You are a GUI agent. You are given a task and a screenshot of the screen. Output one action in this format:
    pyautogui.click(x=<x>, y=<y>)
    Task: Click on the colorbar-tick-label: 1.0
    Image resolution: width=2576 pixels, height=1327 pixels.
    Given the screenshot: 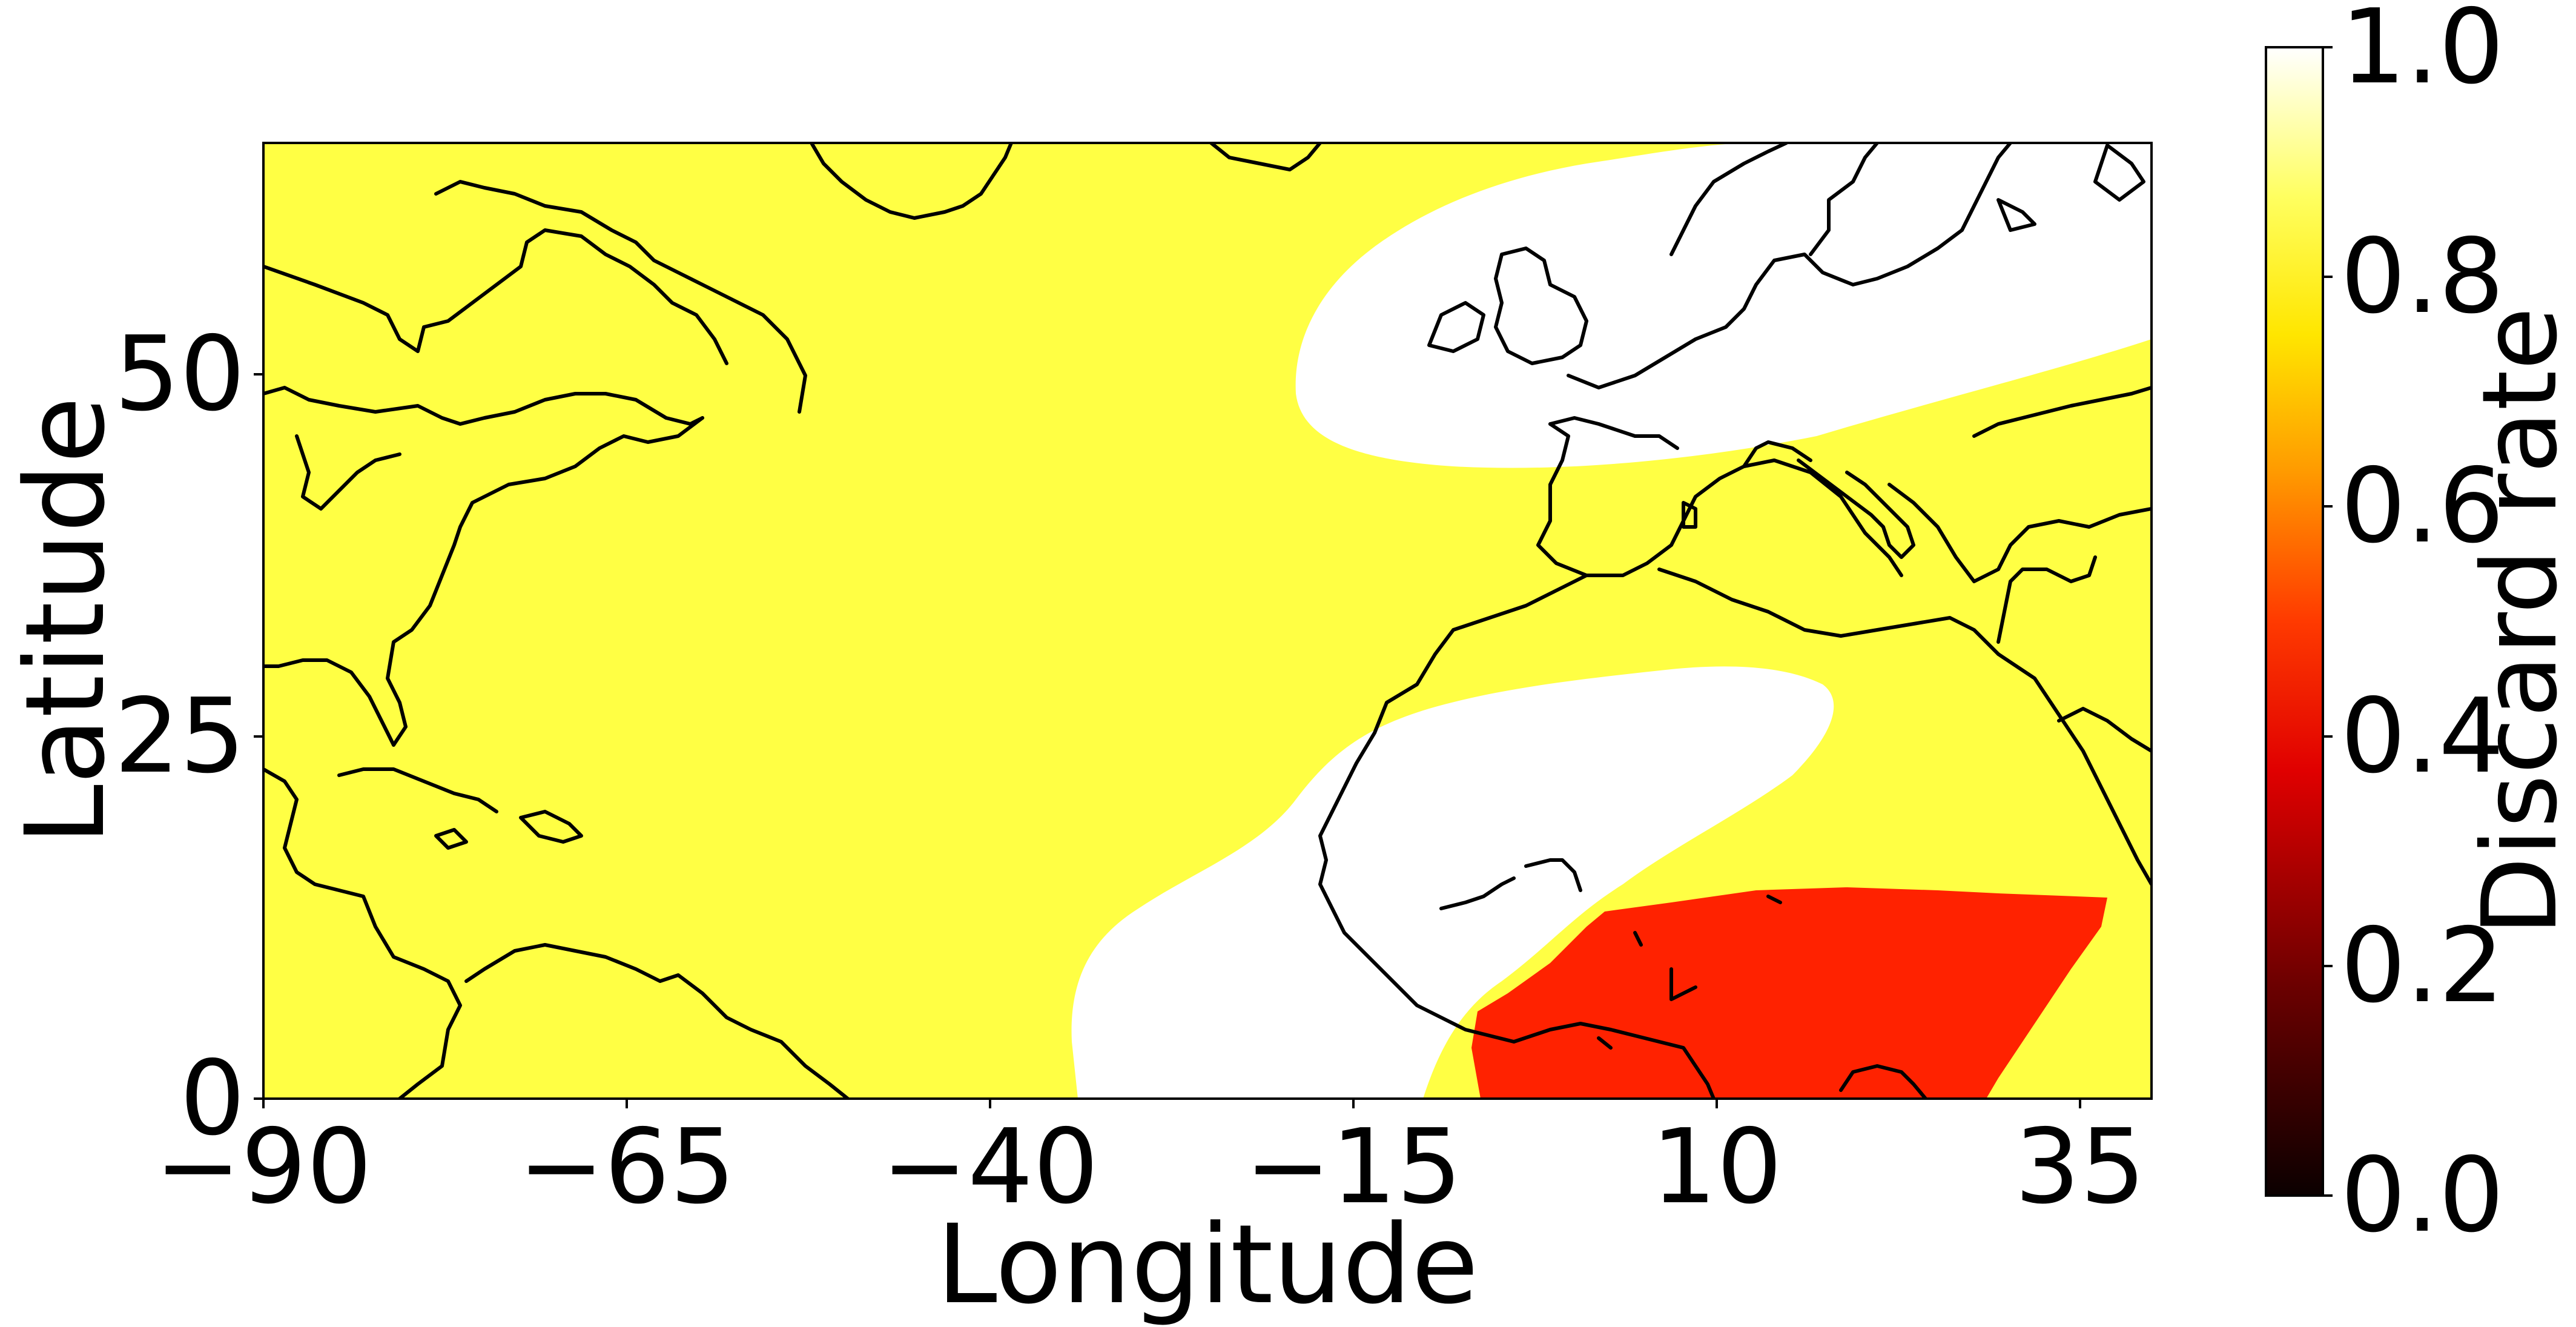 What is the action you would take?
    pyautogui.click(x=2422, y=53)
    